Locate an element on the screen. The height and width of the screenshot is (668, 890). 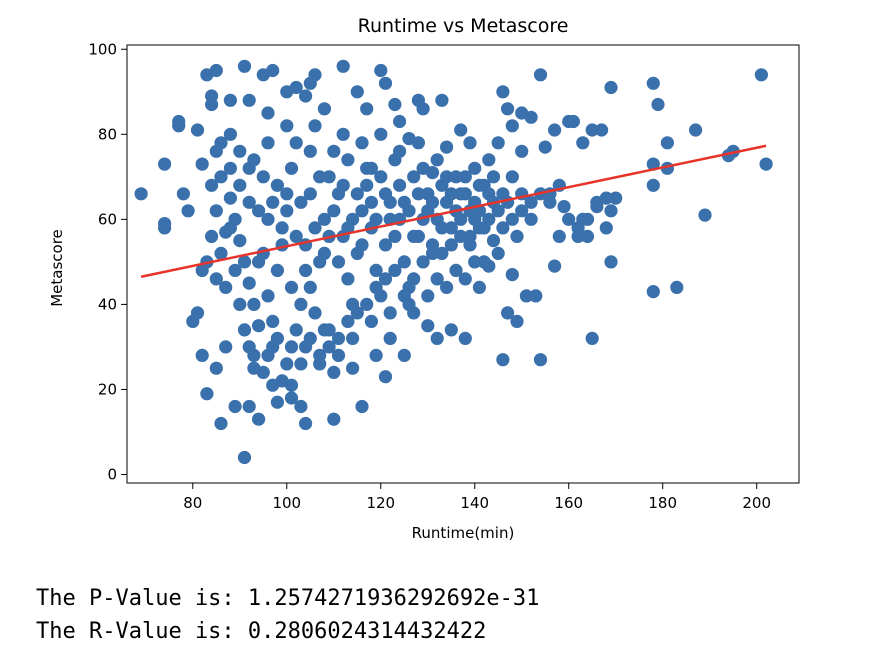
y-tick-label: 40 is located at coordinates (107, 304).